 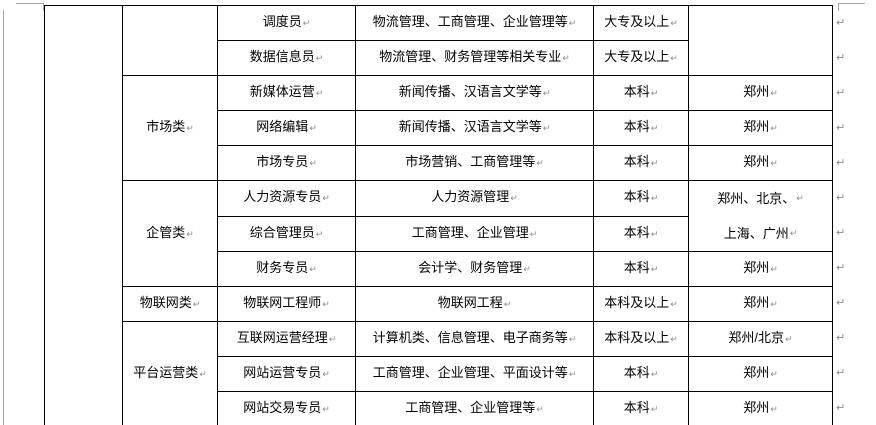 What do you see at coordinates (286, 339) in the screenshot?
I see `cell-position: 互联网运营经理↵` at bounding box center [286, 339].